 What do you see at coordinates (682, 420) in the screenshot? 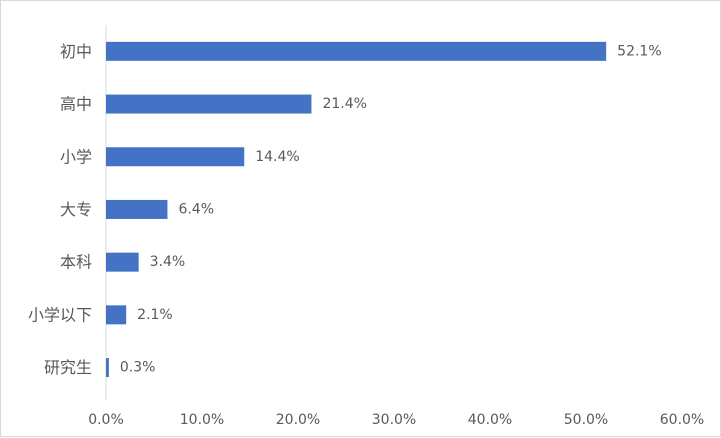
I see `x-tick-label: 60.0%` at bounding box center [682, 420].